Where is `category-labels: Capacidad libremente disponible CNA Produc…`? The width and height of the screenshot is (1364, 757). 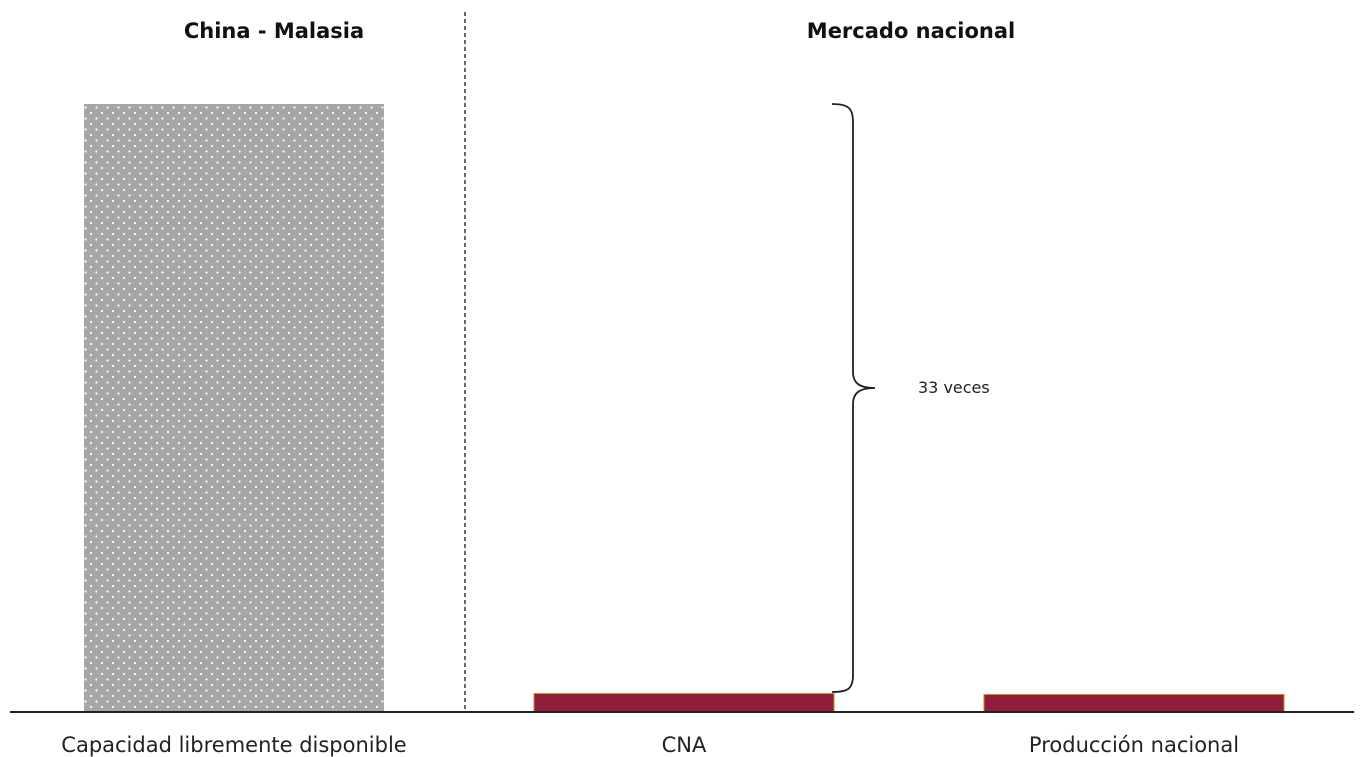
category-labels: Capacidad libremente disponible CNA Produc… is located at coordinates (650, 745).